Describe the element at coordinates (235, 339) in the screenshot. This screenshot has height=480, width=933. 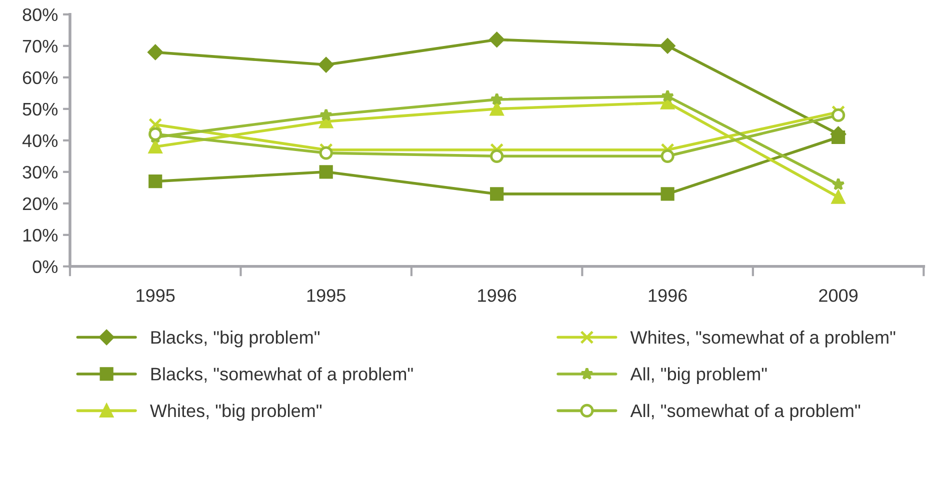
I see `legend-label: Blacks, "big problem"` at that location.